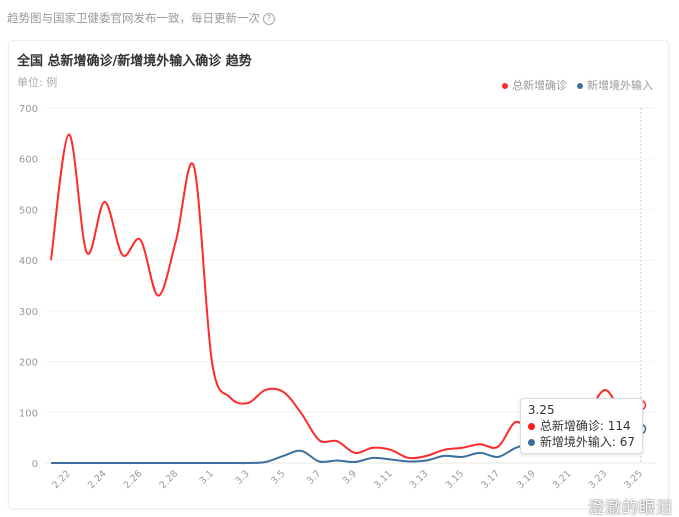  I want to click on legend-label: 总新增确诊, so click(539, 85).